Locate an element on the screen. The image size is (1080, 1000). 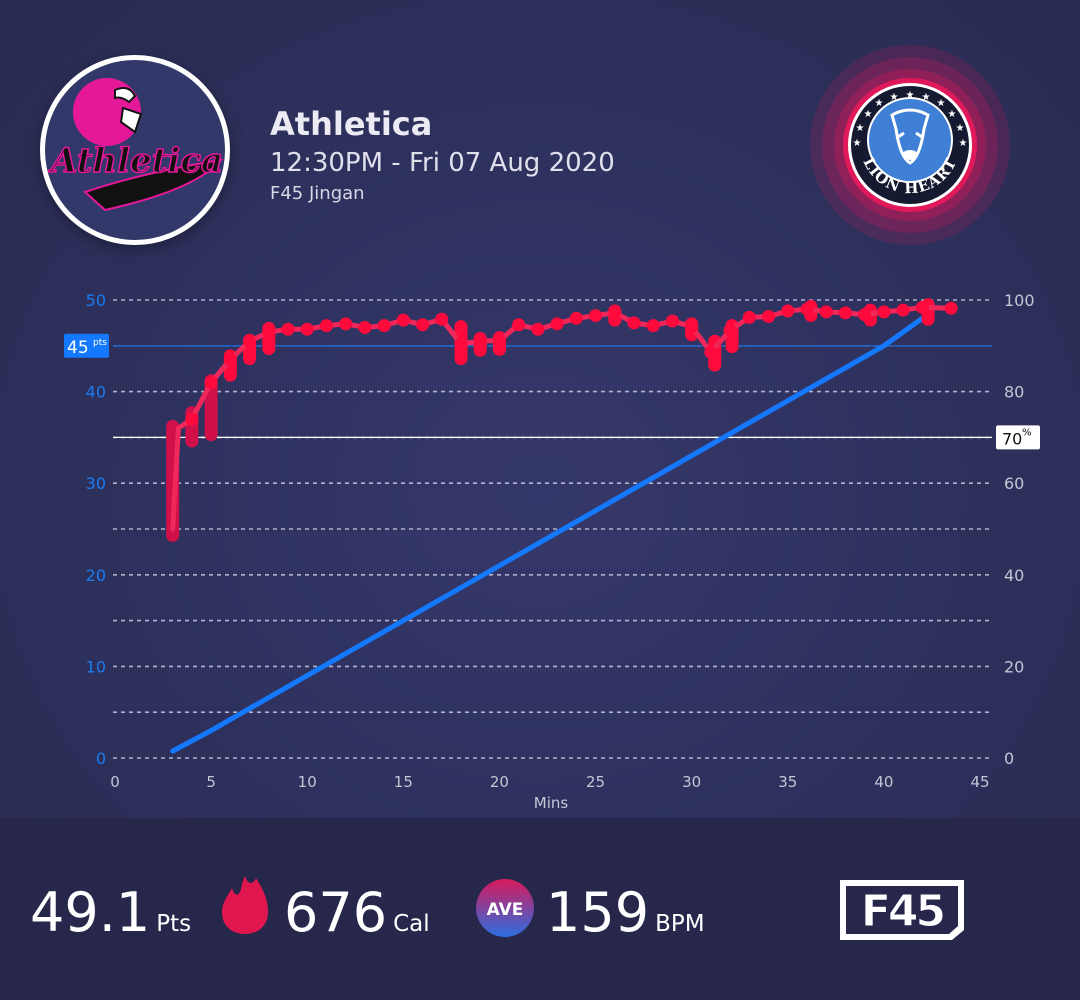
x-tick: 45 is located at coordinates (979, 782).